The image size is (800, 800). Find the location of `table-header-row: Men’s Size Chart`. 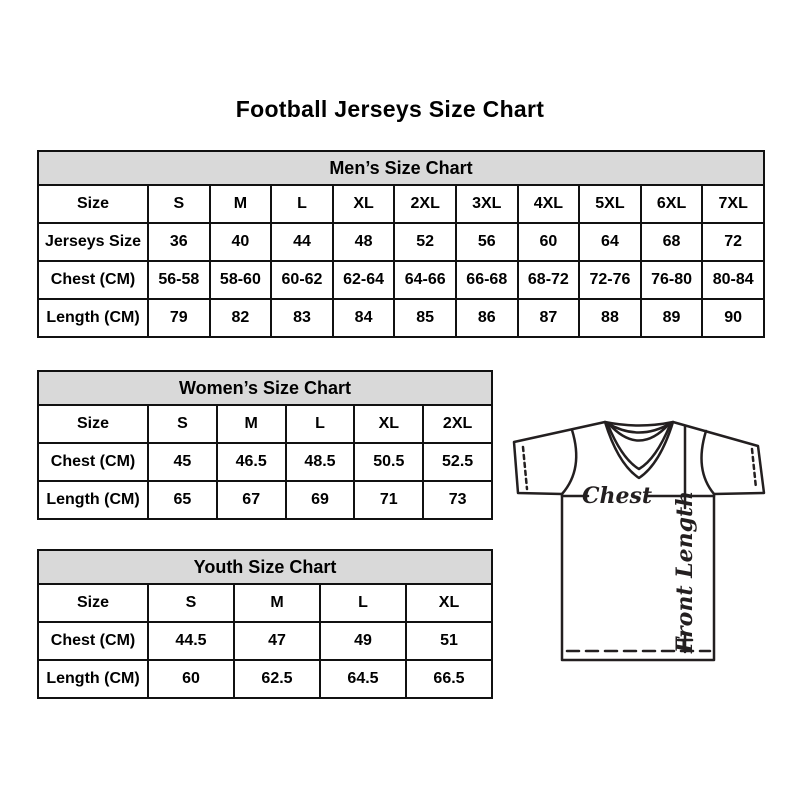

table-header-row: Men’s Size Chart is located at coordinates (401, 168).